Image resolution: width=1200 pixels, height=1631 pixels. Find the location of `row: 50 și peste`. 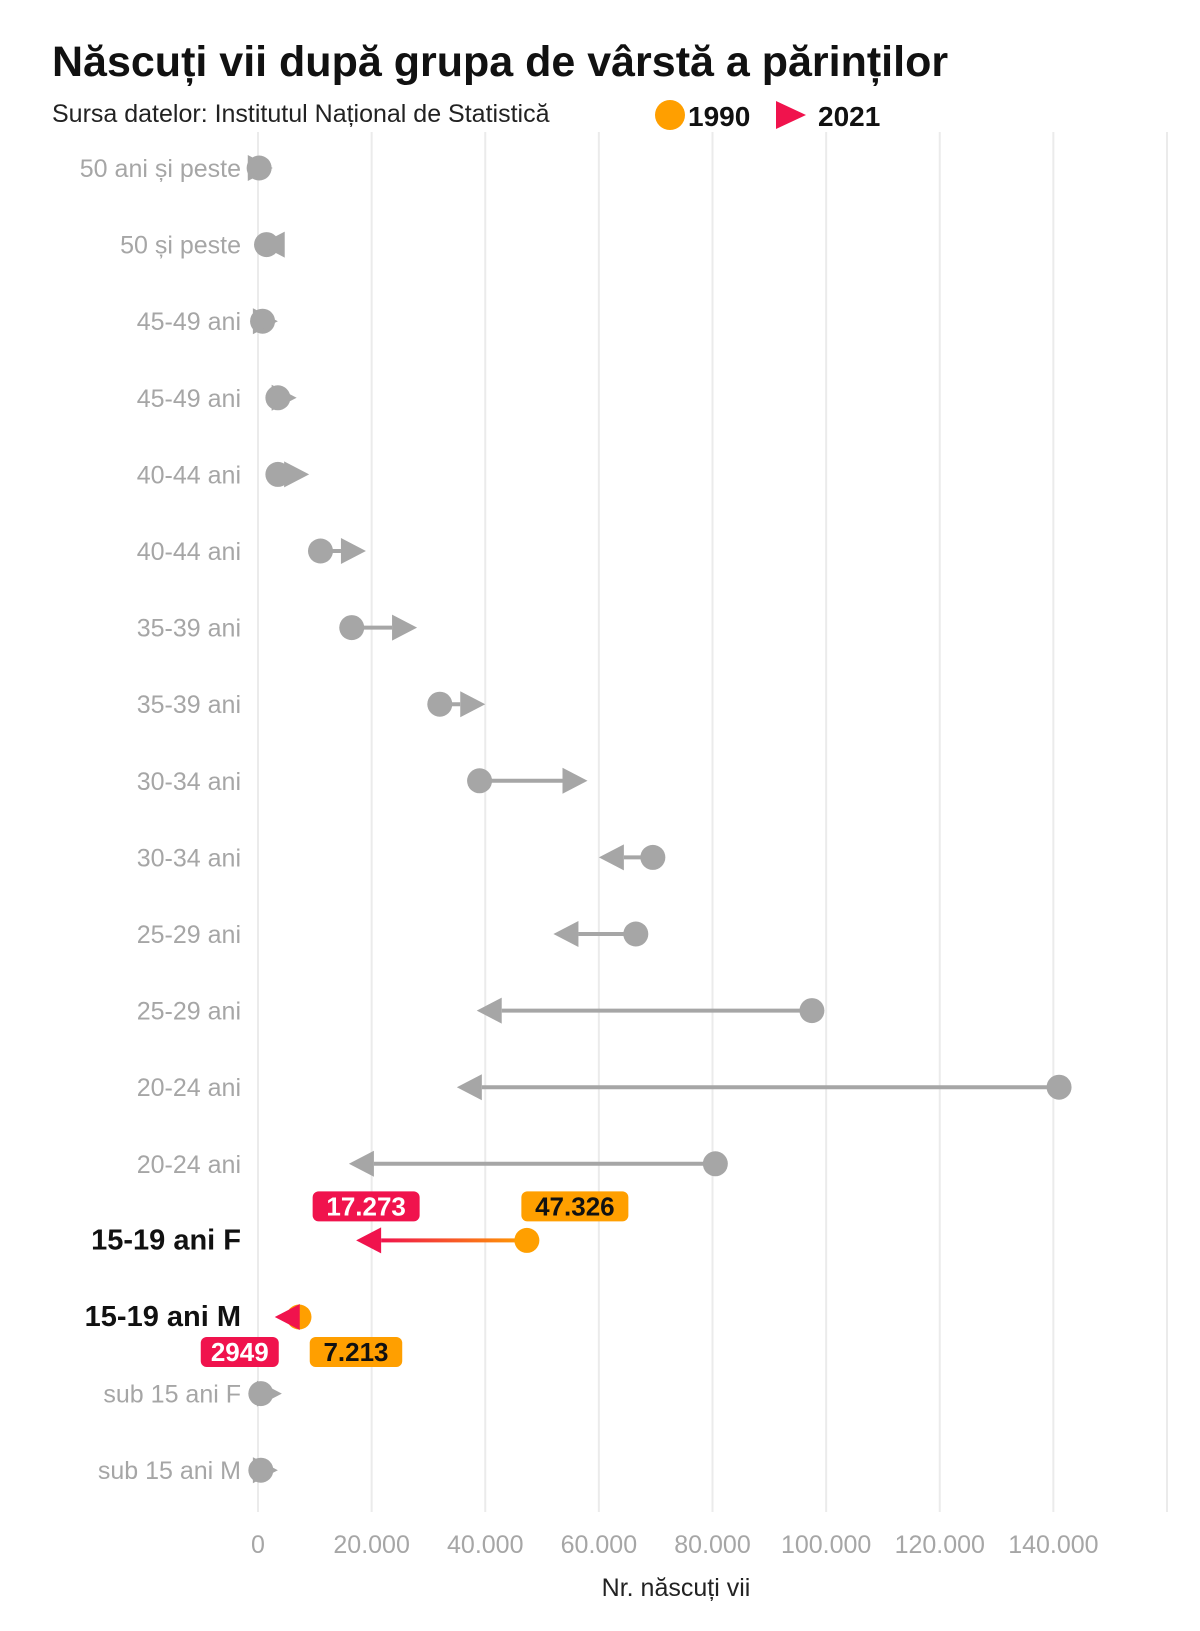

row: 50 și peste is located at coordinates (202, 245).